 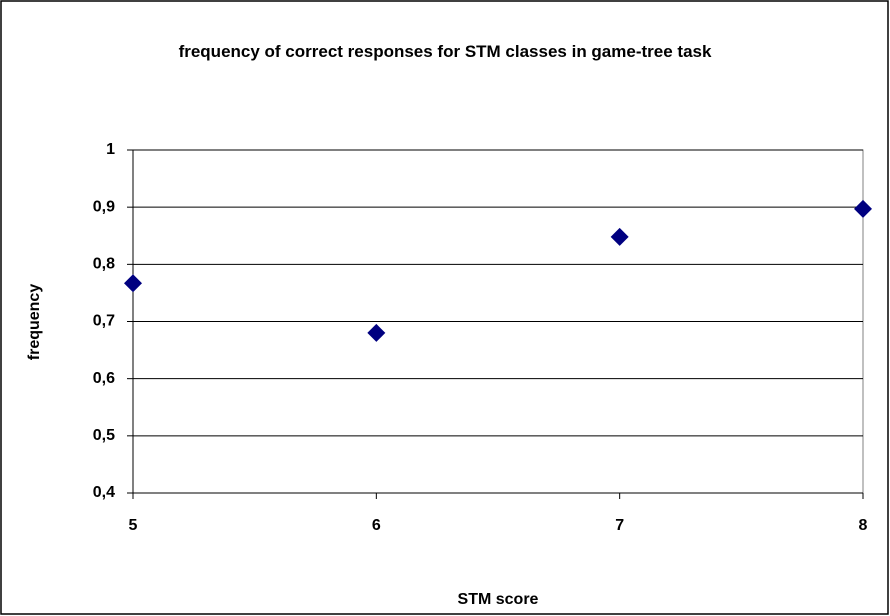 I want to click on y-tick-label: 0,8, so click(x=104, y=264).